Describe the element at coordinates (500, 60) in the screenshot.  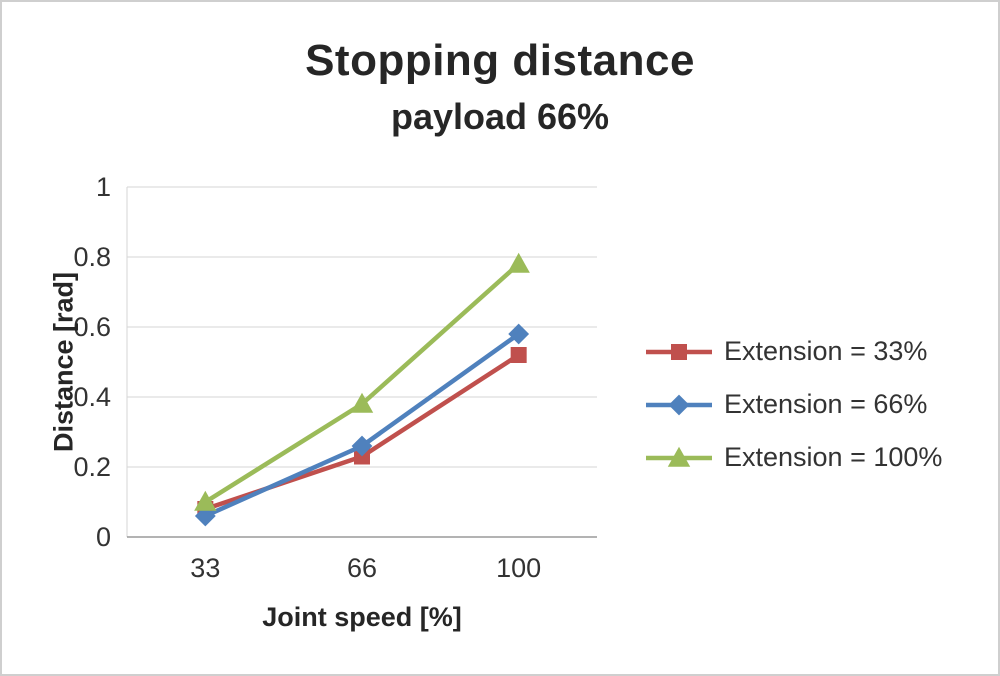
I see `chart-title: Stopping distance` at that location.